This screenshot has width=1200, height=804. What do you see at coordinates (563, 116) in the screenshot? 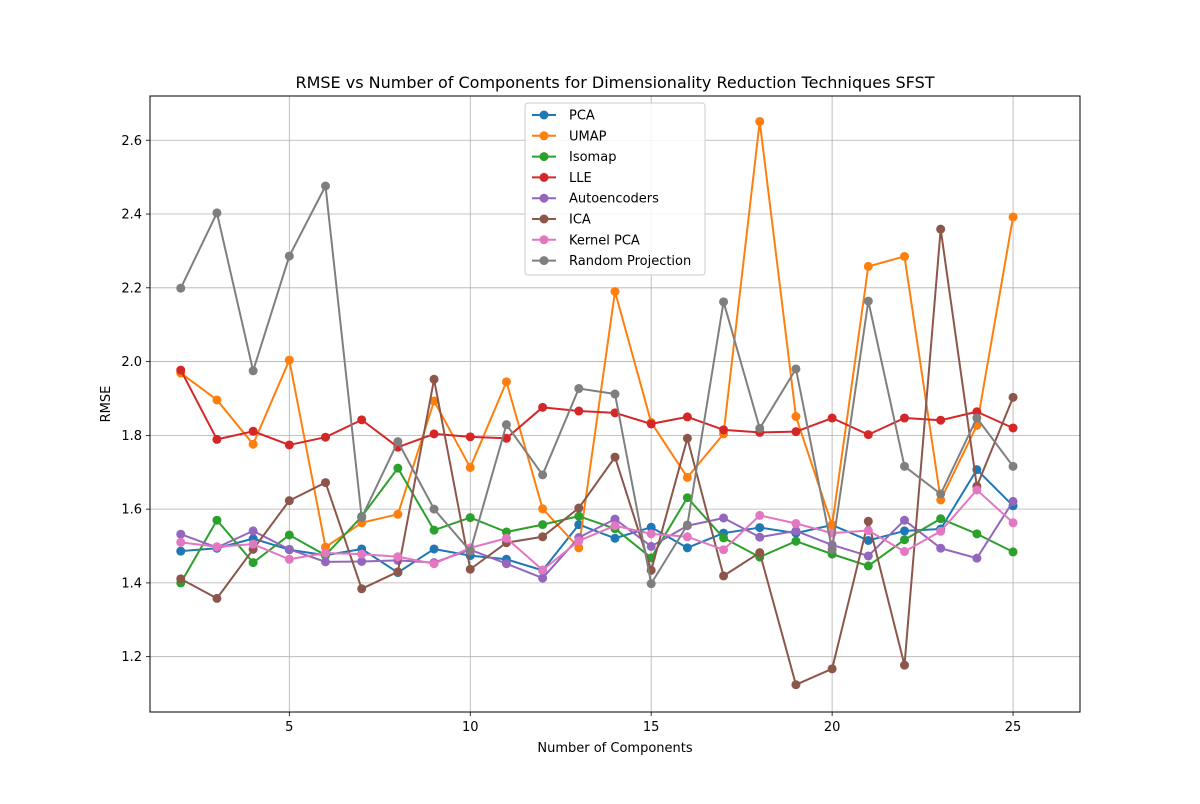
I see `legend-item-pca: PCA` at bounding box center [563, 116].